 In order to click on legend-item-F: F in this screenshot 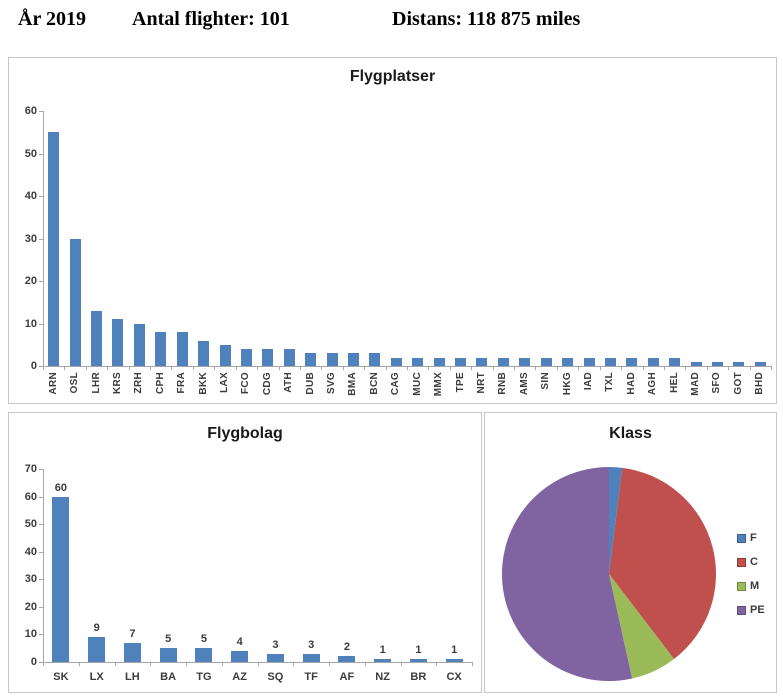, I will do `click(751, 538)`.